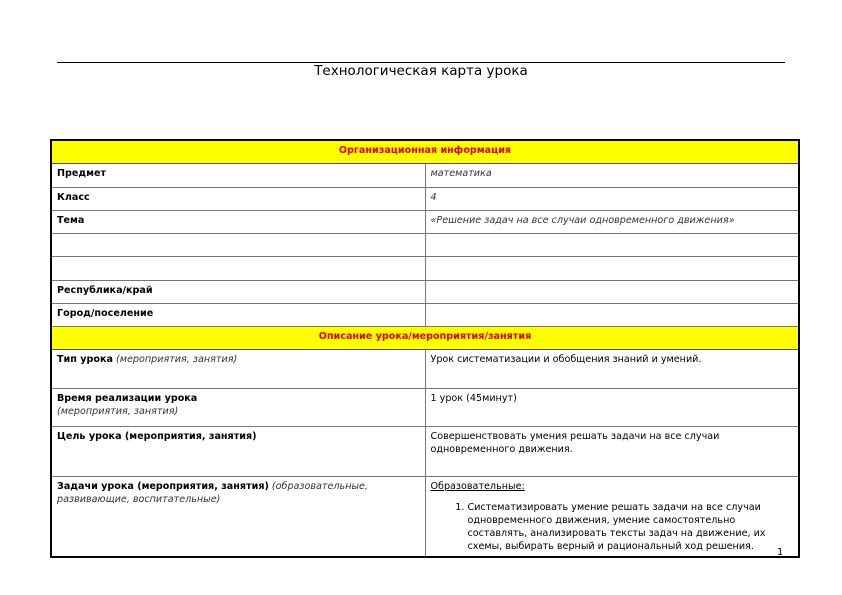 The height and width of the screenshot is (595, 842). Describe the element at coordinates (425, 337) in the screenshot. I see `section-header-desc: Описание урока/мероприятия/занятия` at that location.